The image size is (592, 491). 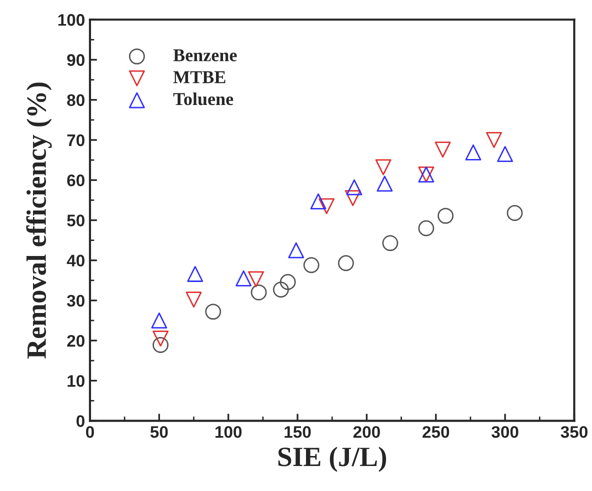 I want to click on y-tick-label: 0, so click(x=80, y=421).